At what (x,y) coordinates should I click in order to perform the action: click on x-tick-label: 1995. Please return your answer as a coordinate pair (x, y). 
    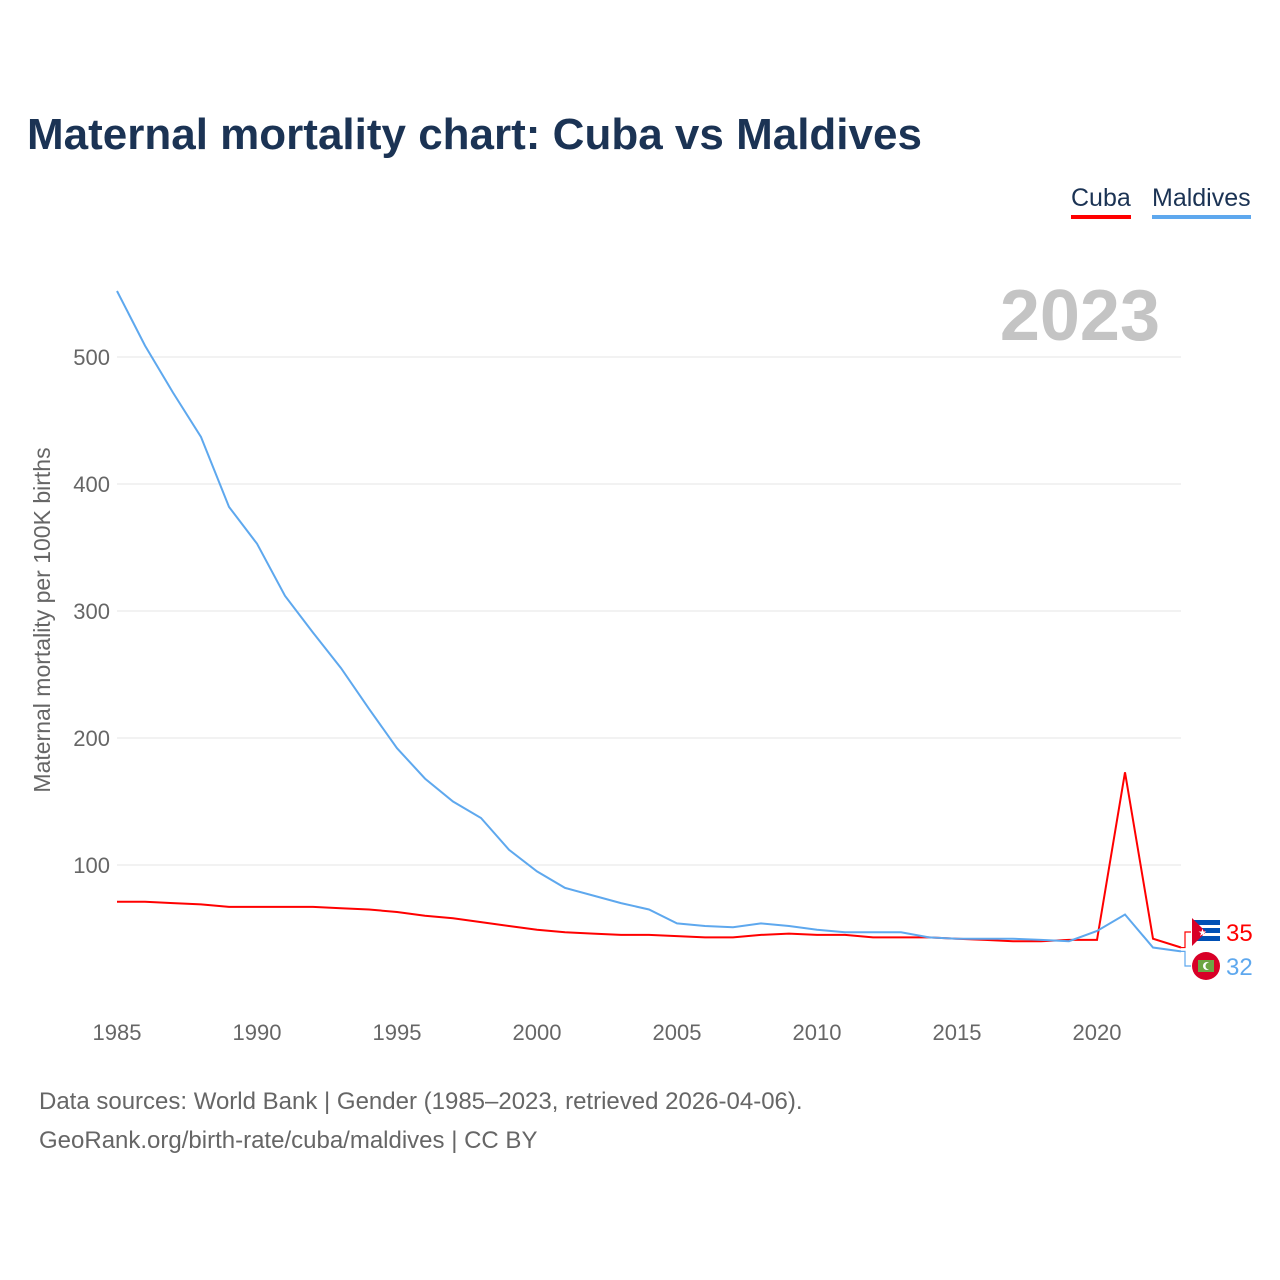
    Looking at the image, I should click on (397, 1032).